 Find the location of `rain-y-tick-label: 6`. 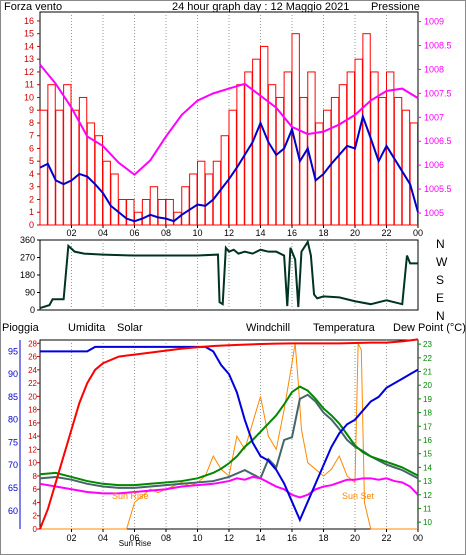

rain-y-tick-label: 6 is located at coordinates (35, 489).